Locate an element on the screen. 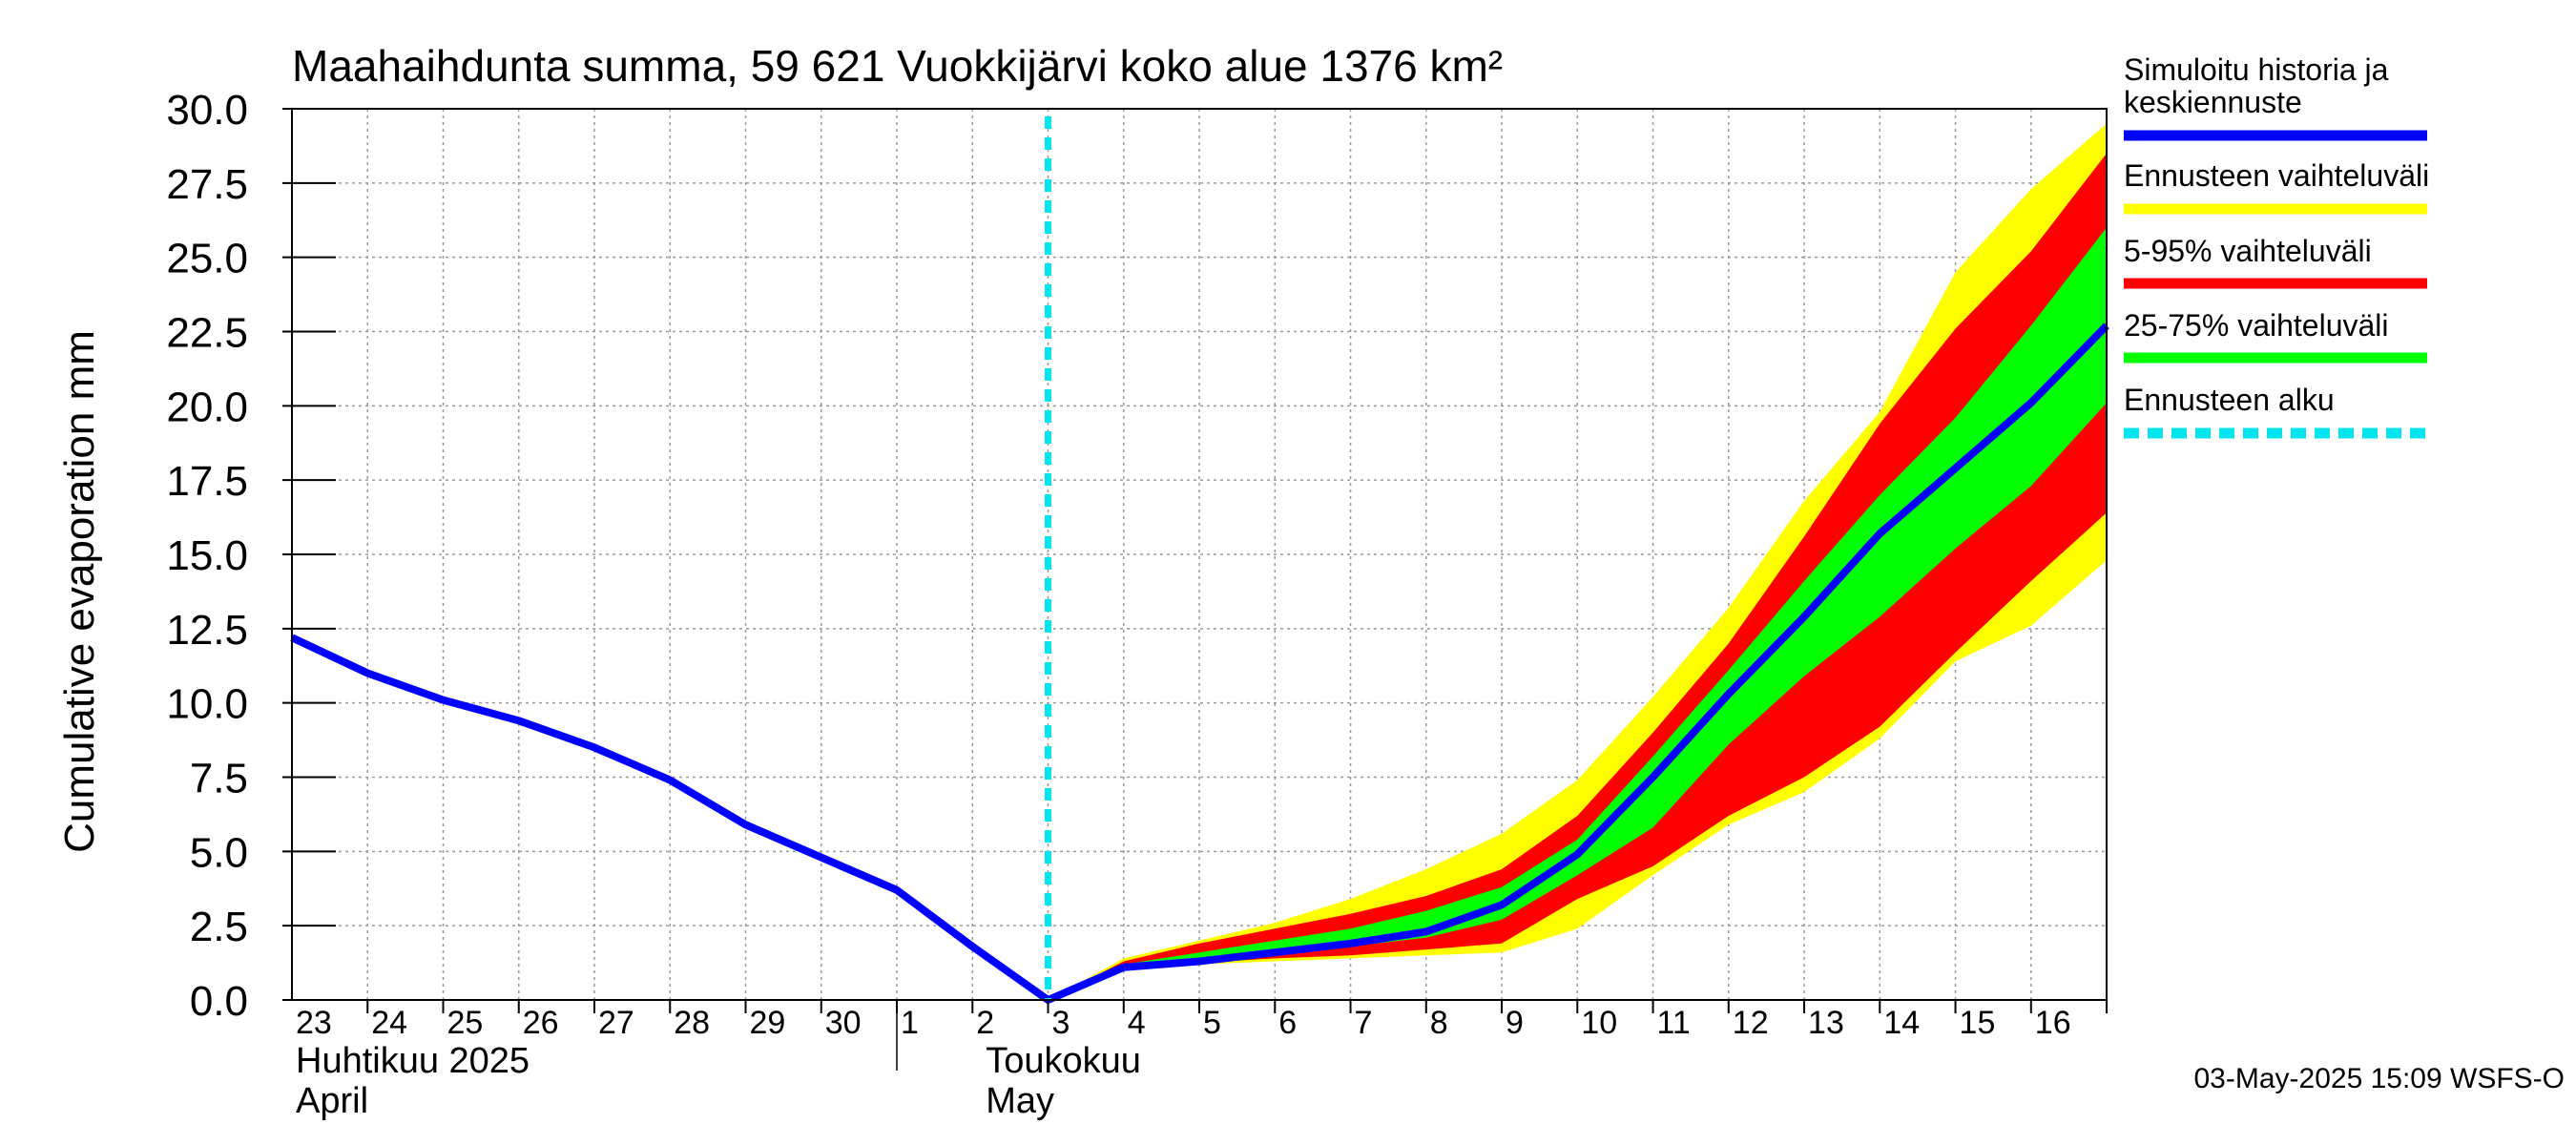 Image resolution: width=2576 pixels, height=1145 pixels. y-tick-label: 7.5 is located at coordinates (219, 779).